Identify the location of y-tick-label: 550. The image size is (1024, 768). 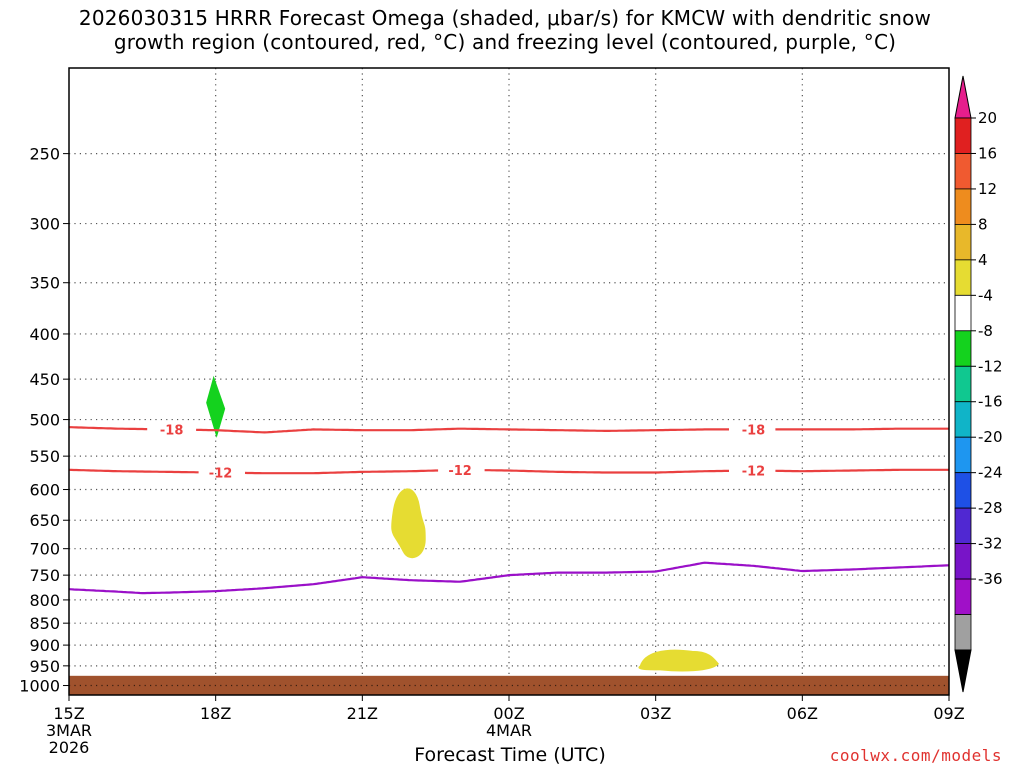
(44, 456).